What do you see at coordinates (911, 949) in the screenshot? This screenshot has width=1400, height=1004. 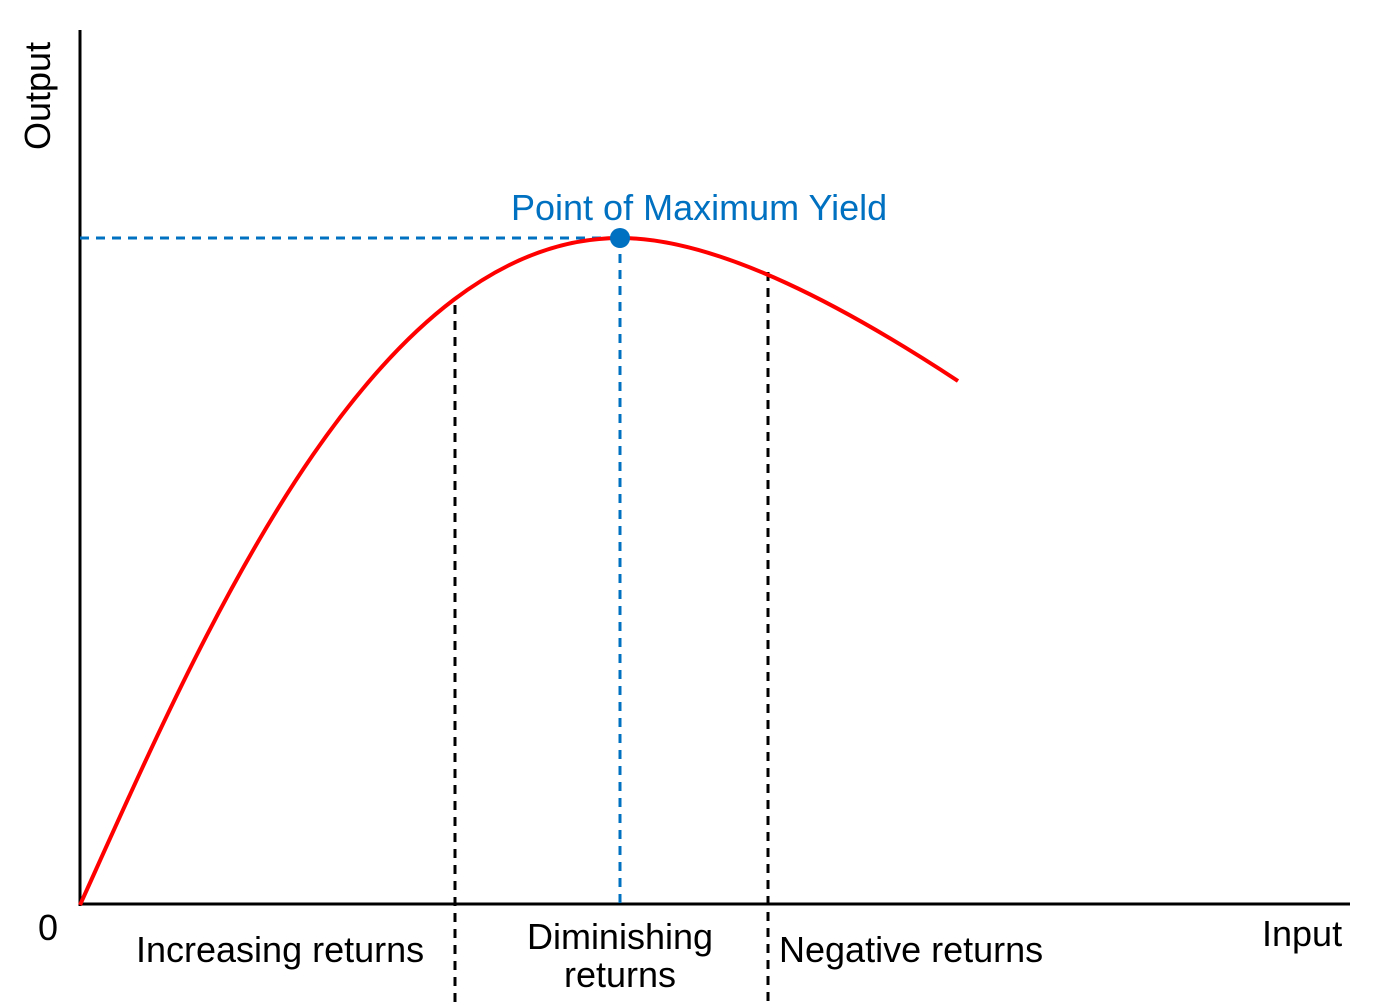 I see `region-label: Negative returns` at bounding box center [911, 949].